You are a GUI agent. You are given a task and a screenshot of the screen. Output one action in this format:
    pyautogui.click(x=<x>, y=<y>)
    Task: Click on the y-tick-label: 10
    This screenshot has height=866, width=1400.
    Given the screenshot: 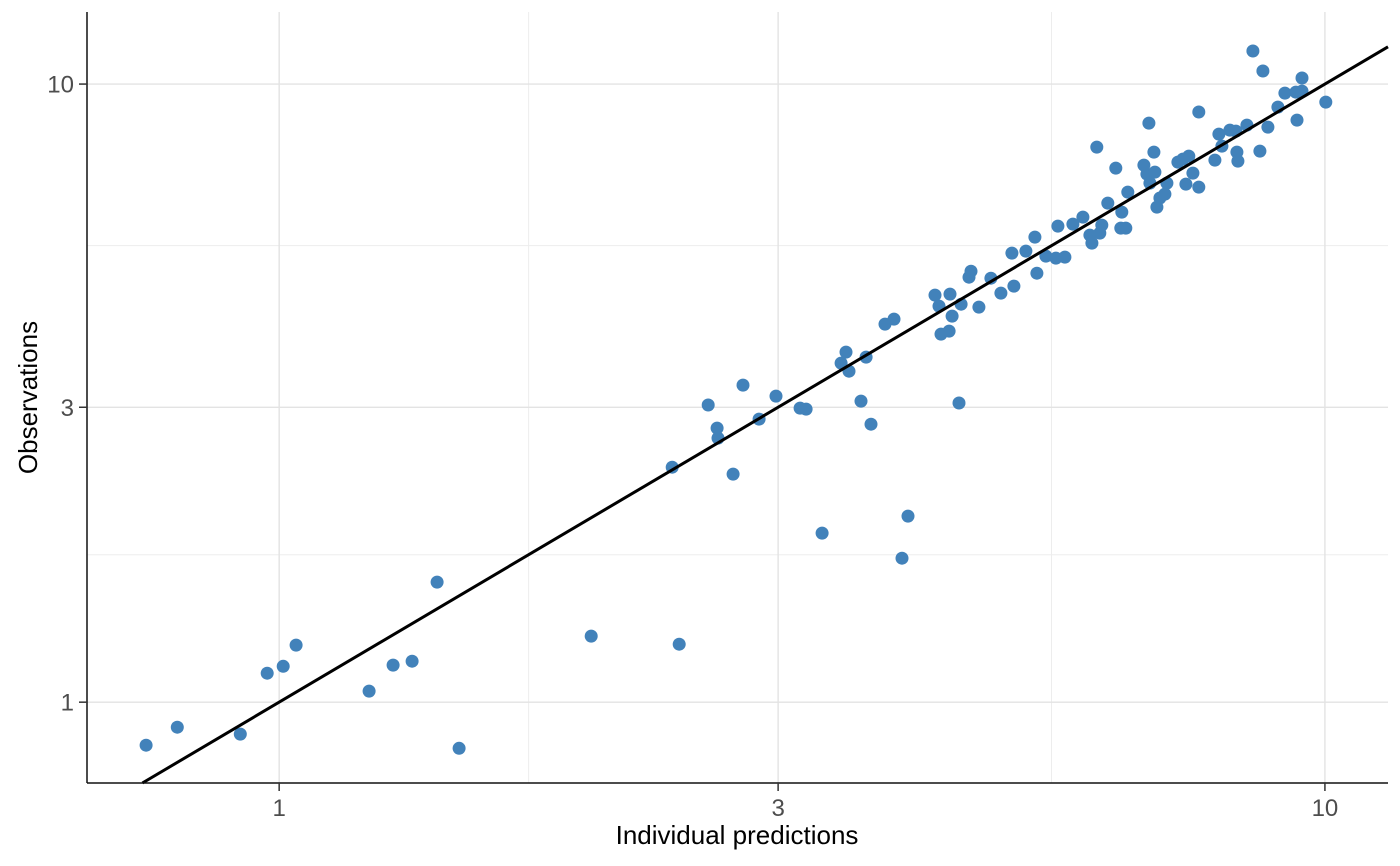 What is the action you would take?
    pyautogui.click(x=60, y=85)
    